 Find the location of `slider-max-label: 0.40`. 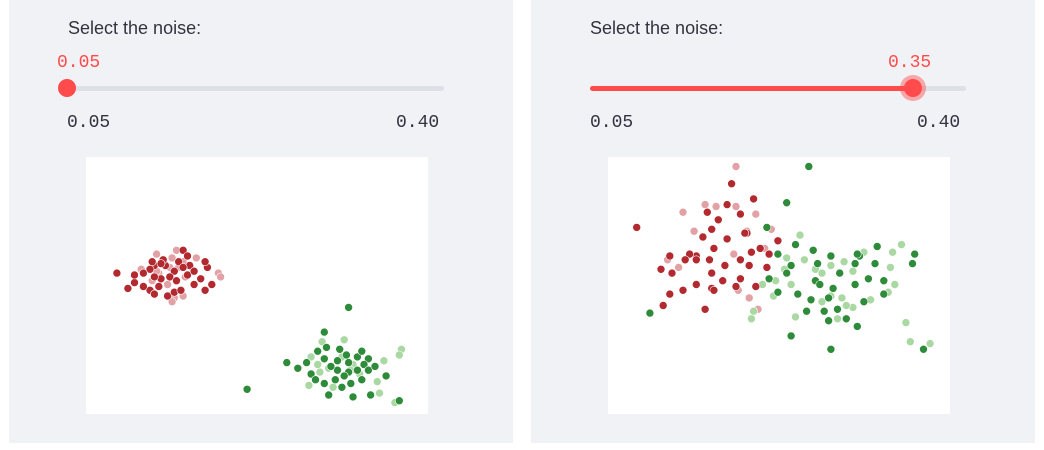

slider-max-label: 0.40 is located at coordinates (939, 123).